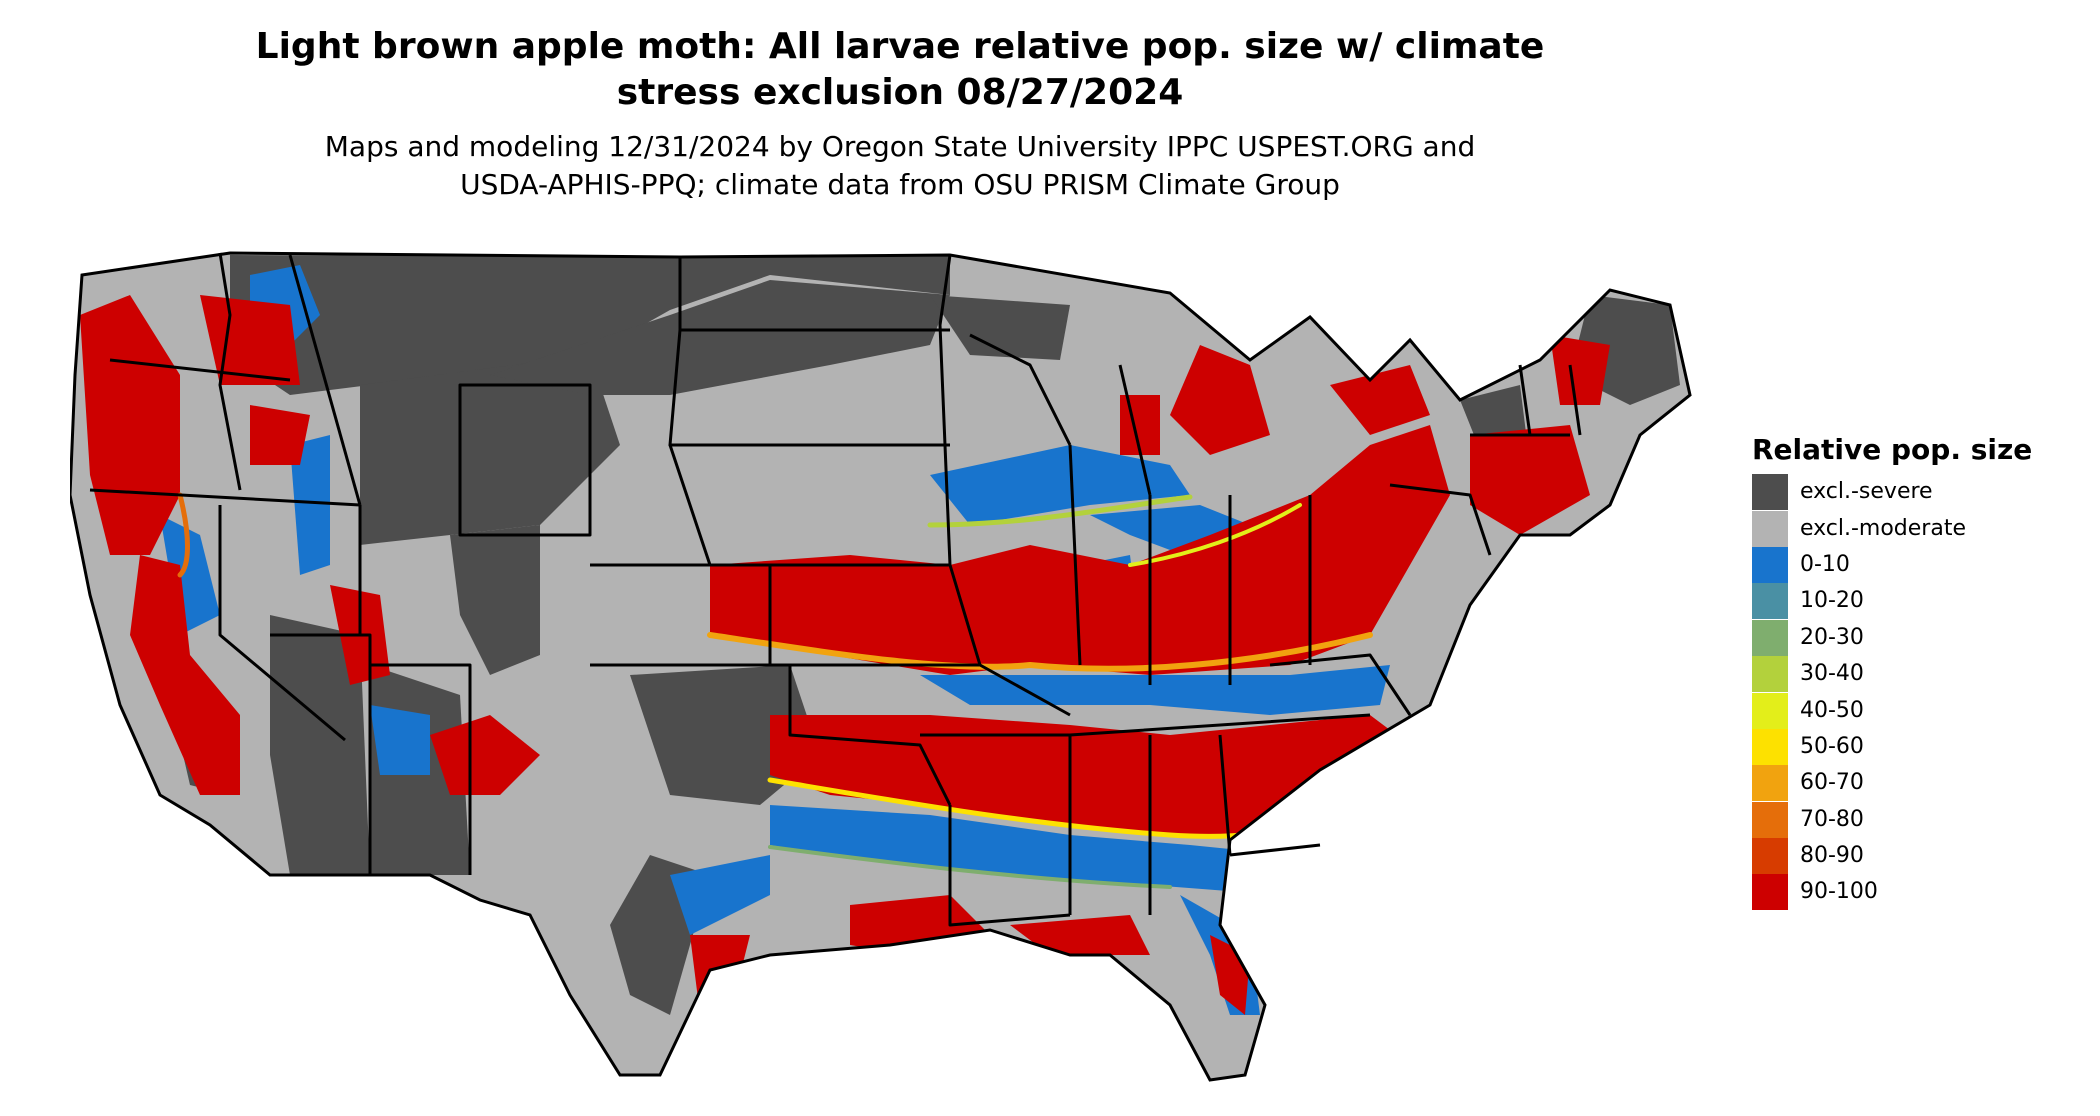 The width and height of the screenshot is (2100, 1116). What do you see at coordinates (1922, 783) in the screenshot?
I see `legend-item: 60-70` at bounding box center [1922, 783].